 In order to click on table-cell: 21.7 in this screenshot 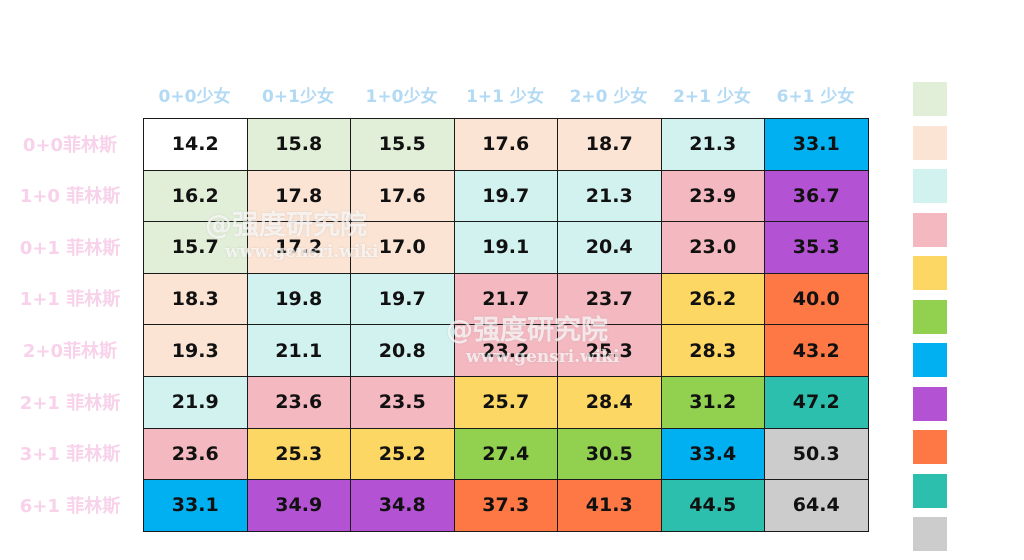, I will do `click(505, 299)`.